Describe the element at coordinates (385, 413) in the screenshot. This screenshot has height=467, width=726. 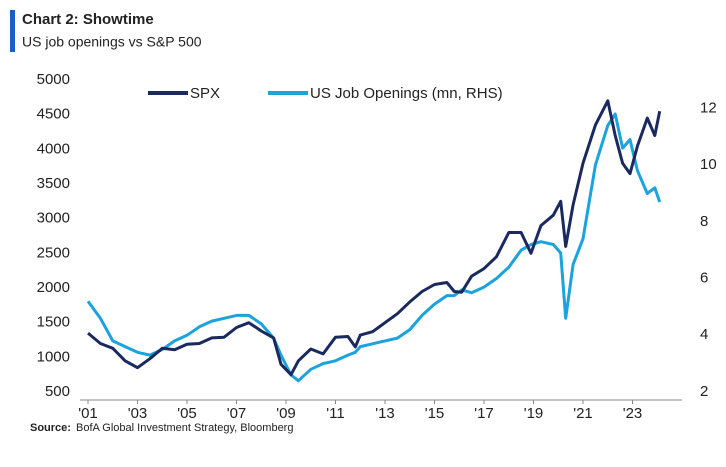
I see `x-tick-label: '13` at that location.